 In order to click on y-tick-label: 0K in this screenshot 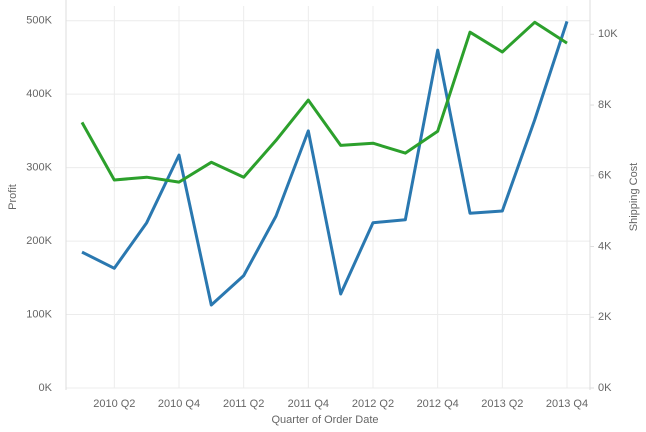, I will do `click(46, 388)`.